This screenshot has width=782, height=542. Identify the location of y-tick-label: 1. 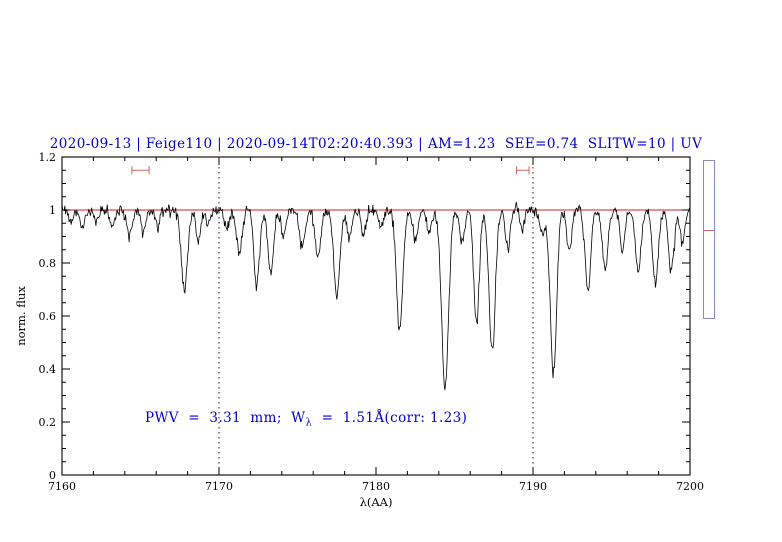
(52, 210).